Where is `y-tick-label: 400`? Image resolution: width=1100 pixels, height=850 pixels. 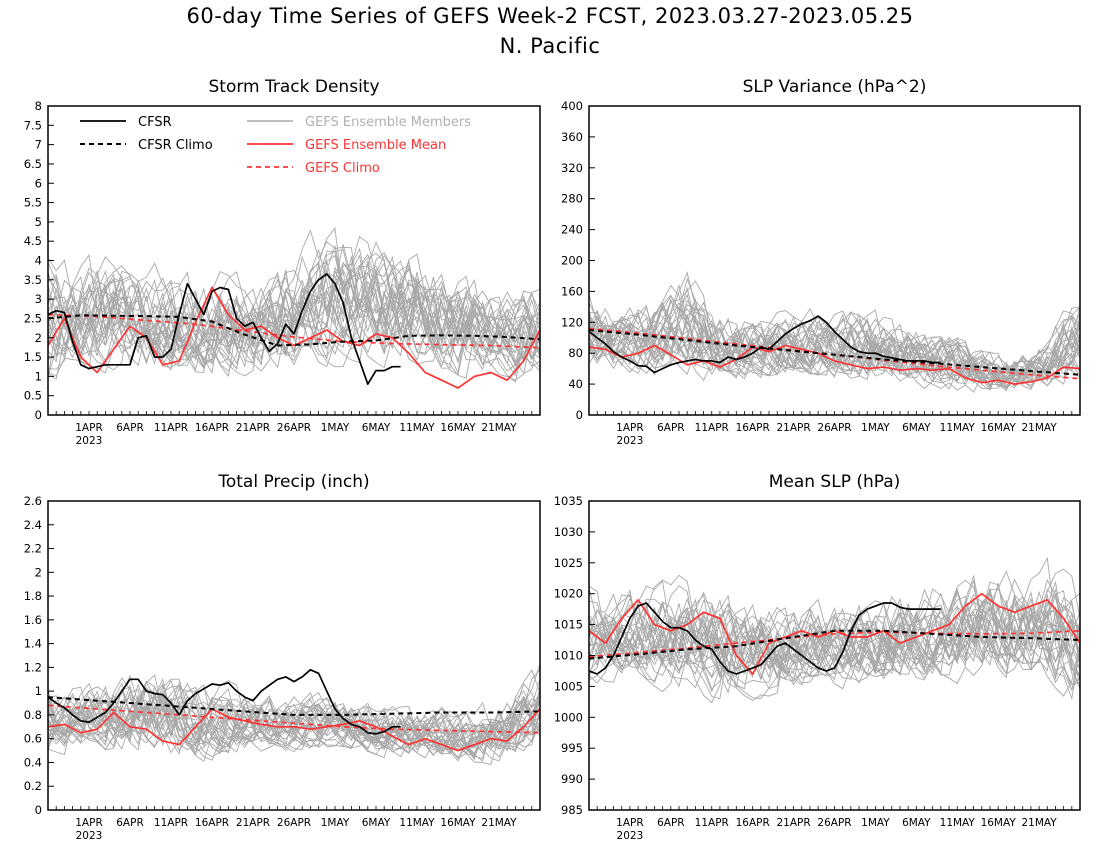 y-tick-label: 400 is located at coordinates (572, 106).